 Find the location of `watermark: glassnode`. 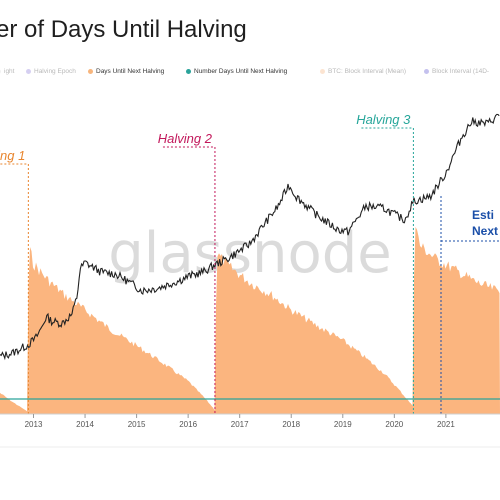

watermark: glassnode is located at coordinates (250, 253).